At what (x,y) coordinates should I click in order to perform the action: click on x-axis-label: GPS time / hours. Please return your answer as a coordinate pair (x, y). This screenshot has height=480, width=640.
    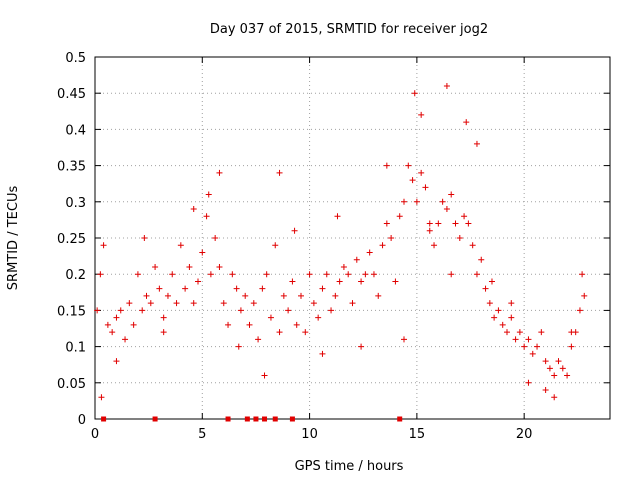
    Looking at the image, I should click on (349, 466).